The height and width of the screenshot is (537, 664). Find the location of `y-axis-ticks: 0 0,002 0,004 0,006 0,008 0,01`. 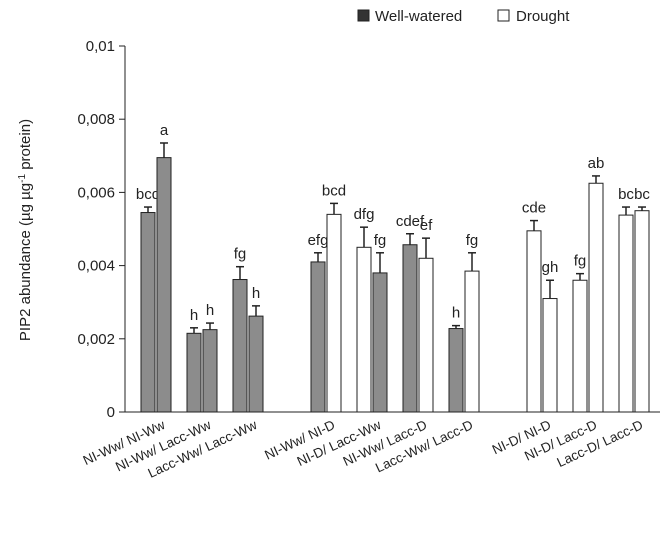

y-axis-ticks: 0 0,002 0,004 0,006 0,008 0,01 is located at coordinates (101, 229).